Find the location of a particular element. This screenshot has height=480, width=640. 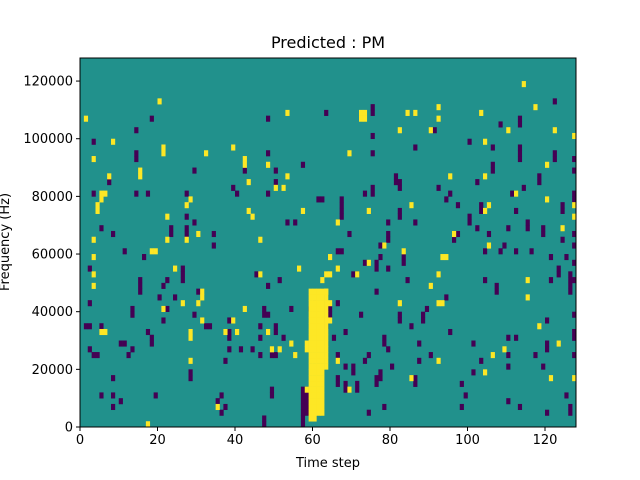

y-tick-label: 40000 is located at coordinates (52, 312).